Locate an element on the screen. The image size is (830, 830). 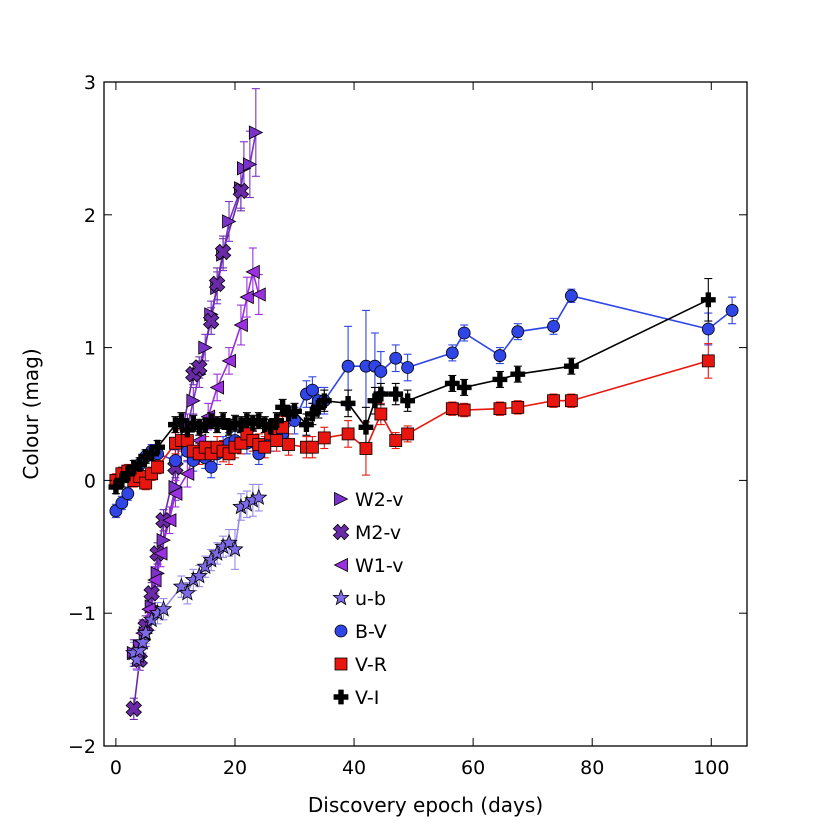
legend-item-w2-v: W2-v is located at coordinates (368, 500).